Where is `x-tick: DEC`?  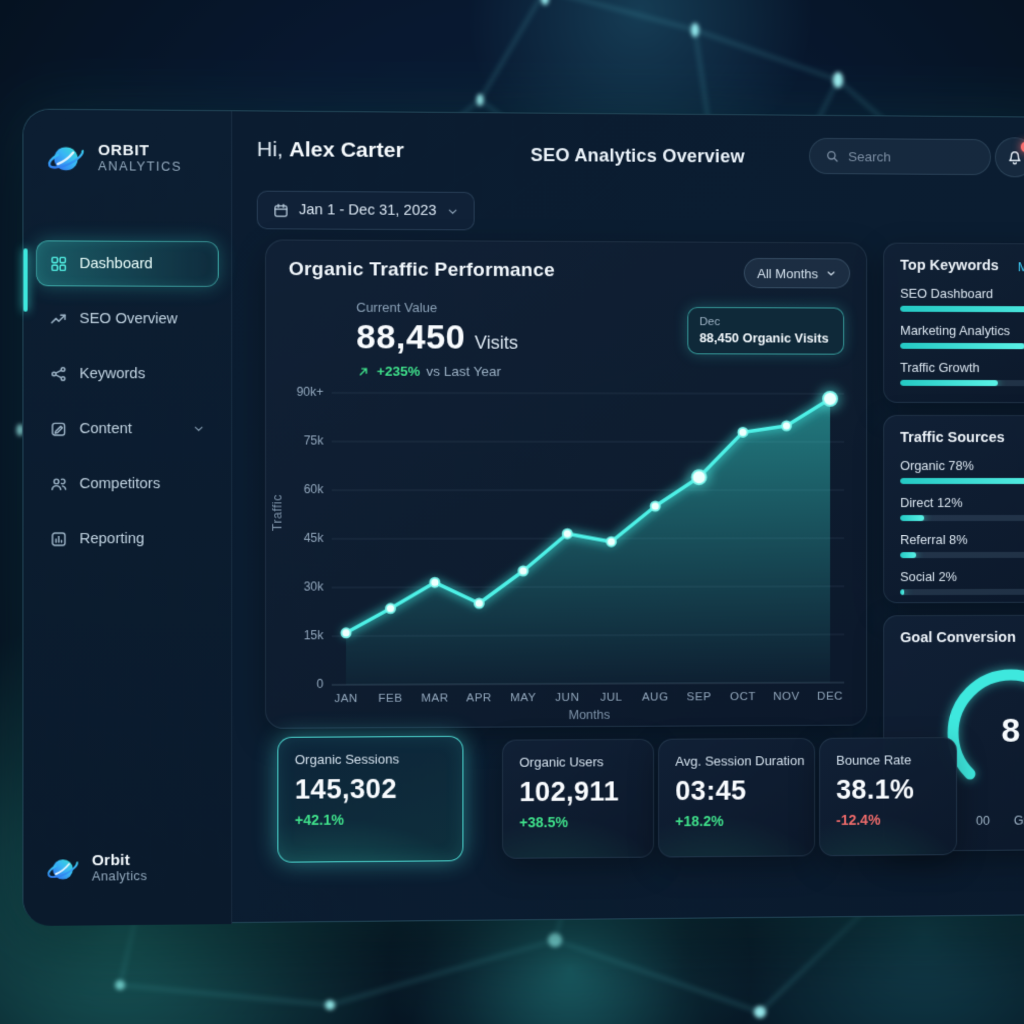 x-tick: DEC is located at coordinates (830, 696).